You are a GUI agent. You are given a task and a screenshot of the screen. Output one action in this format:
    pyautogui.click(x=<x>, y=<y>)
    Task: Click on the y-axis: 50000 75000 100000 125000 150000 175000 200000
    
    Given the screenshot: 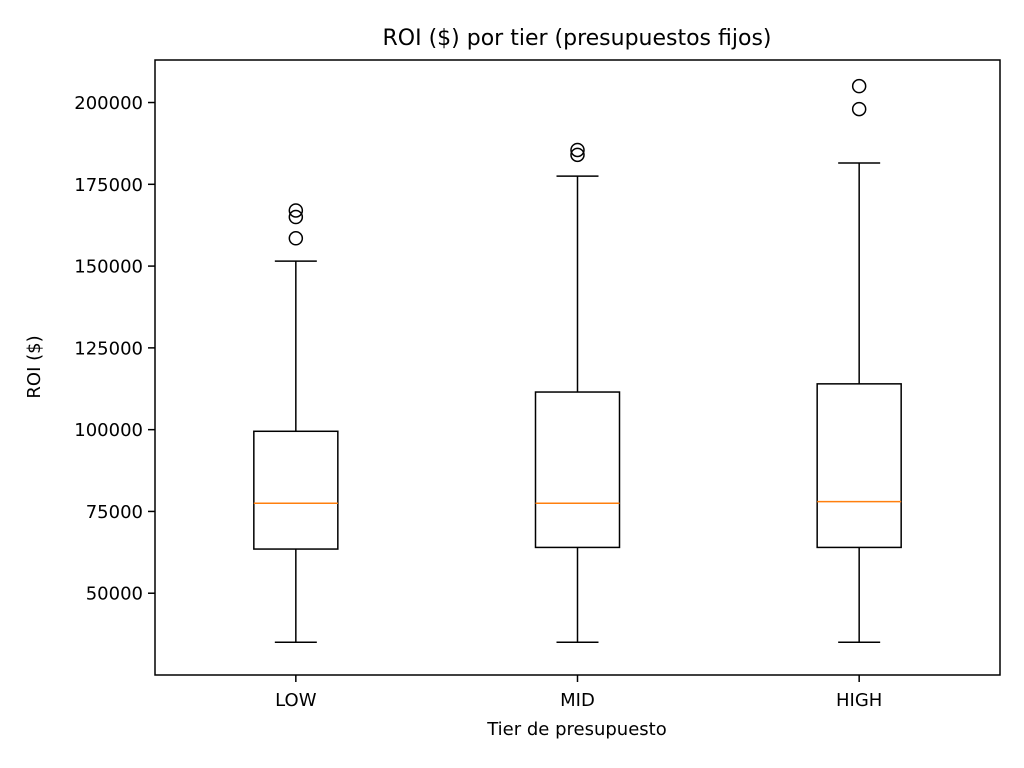 What is the action you would take?
    pyautogui.click(x=114, y=349)
    